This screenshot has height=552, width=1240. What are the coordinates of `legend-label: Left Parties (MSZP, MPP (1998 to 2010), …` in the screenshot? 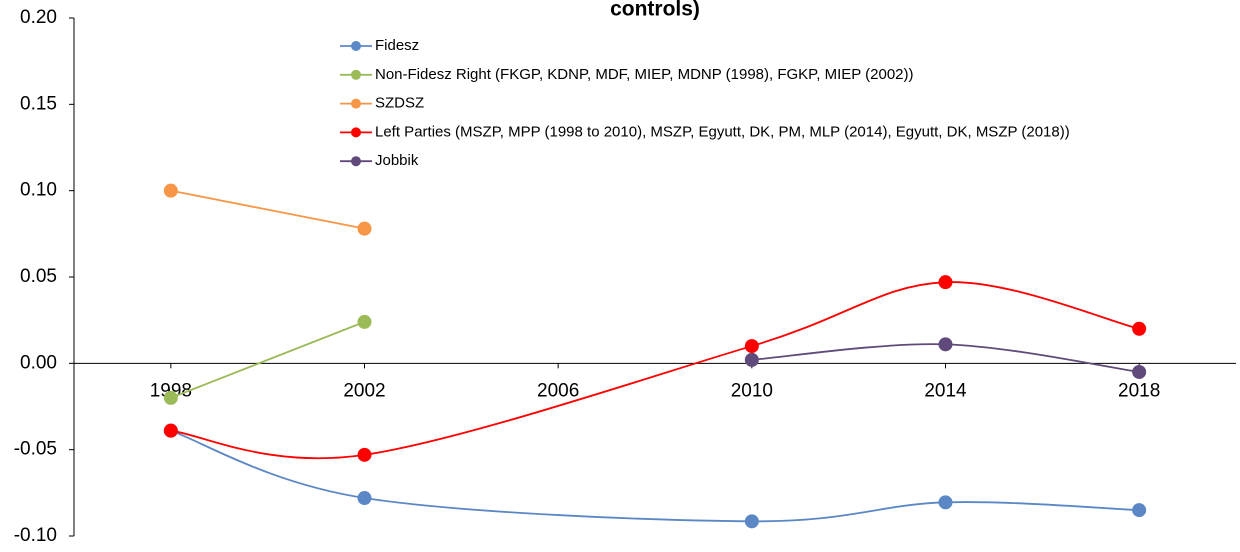 It's located at (722, 131).